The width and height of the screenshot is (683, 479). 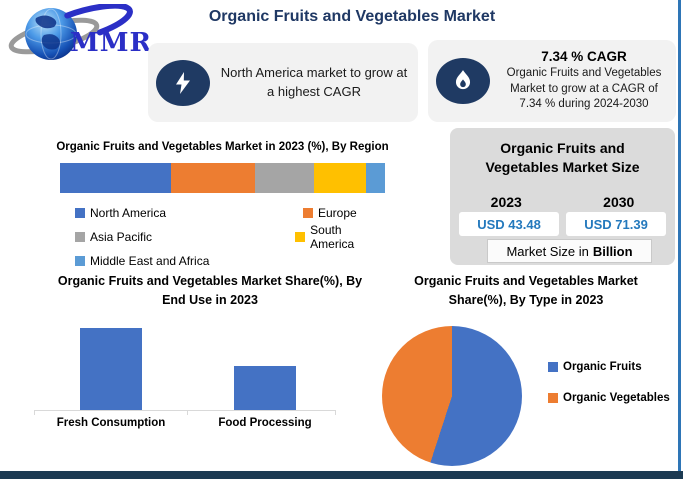 What do you see at coordinates (339, 178) in the screenshot?
I see `bar-segment-south-america` at bounding box center [339, 178].